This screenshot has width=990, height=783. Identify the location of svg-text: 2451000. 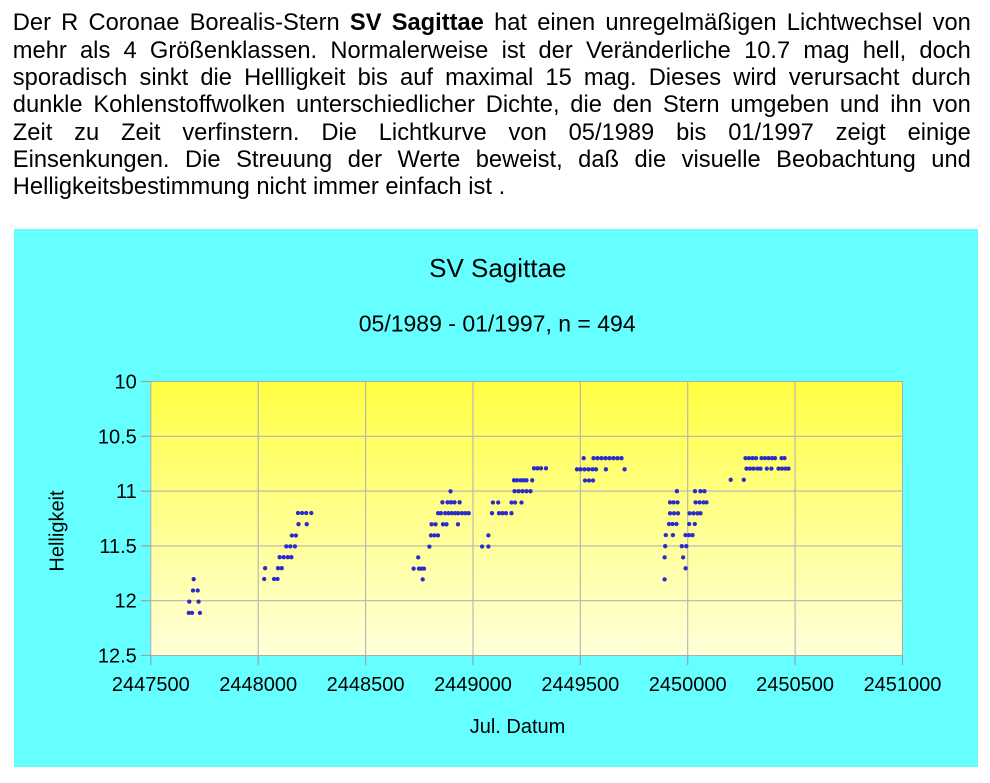
(902, 685).